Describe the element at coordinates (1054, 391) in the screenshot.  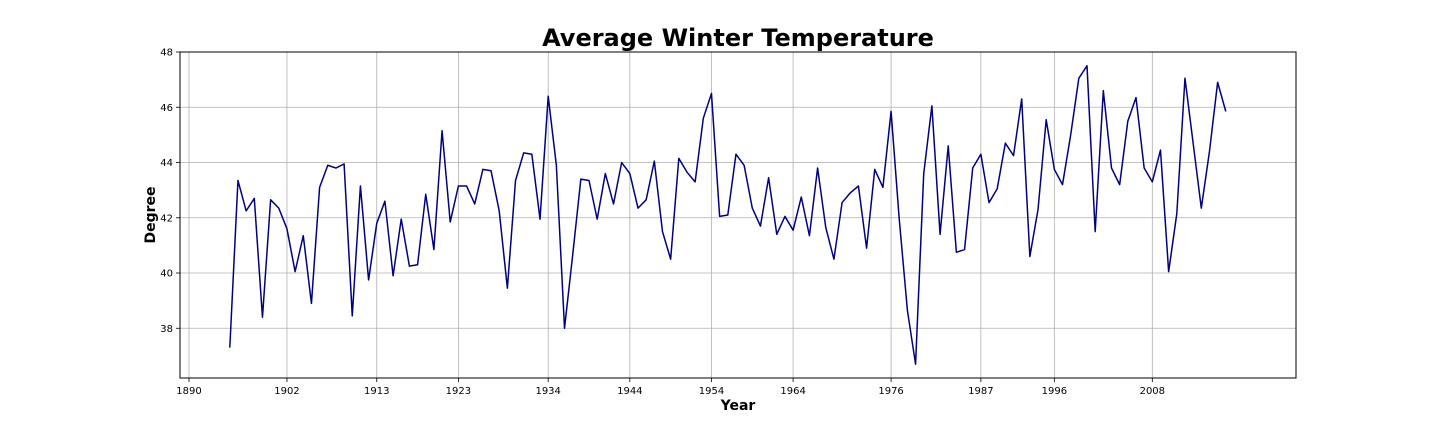
I see `x-tick-label: 1996` at that location.